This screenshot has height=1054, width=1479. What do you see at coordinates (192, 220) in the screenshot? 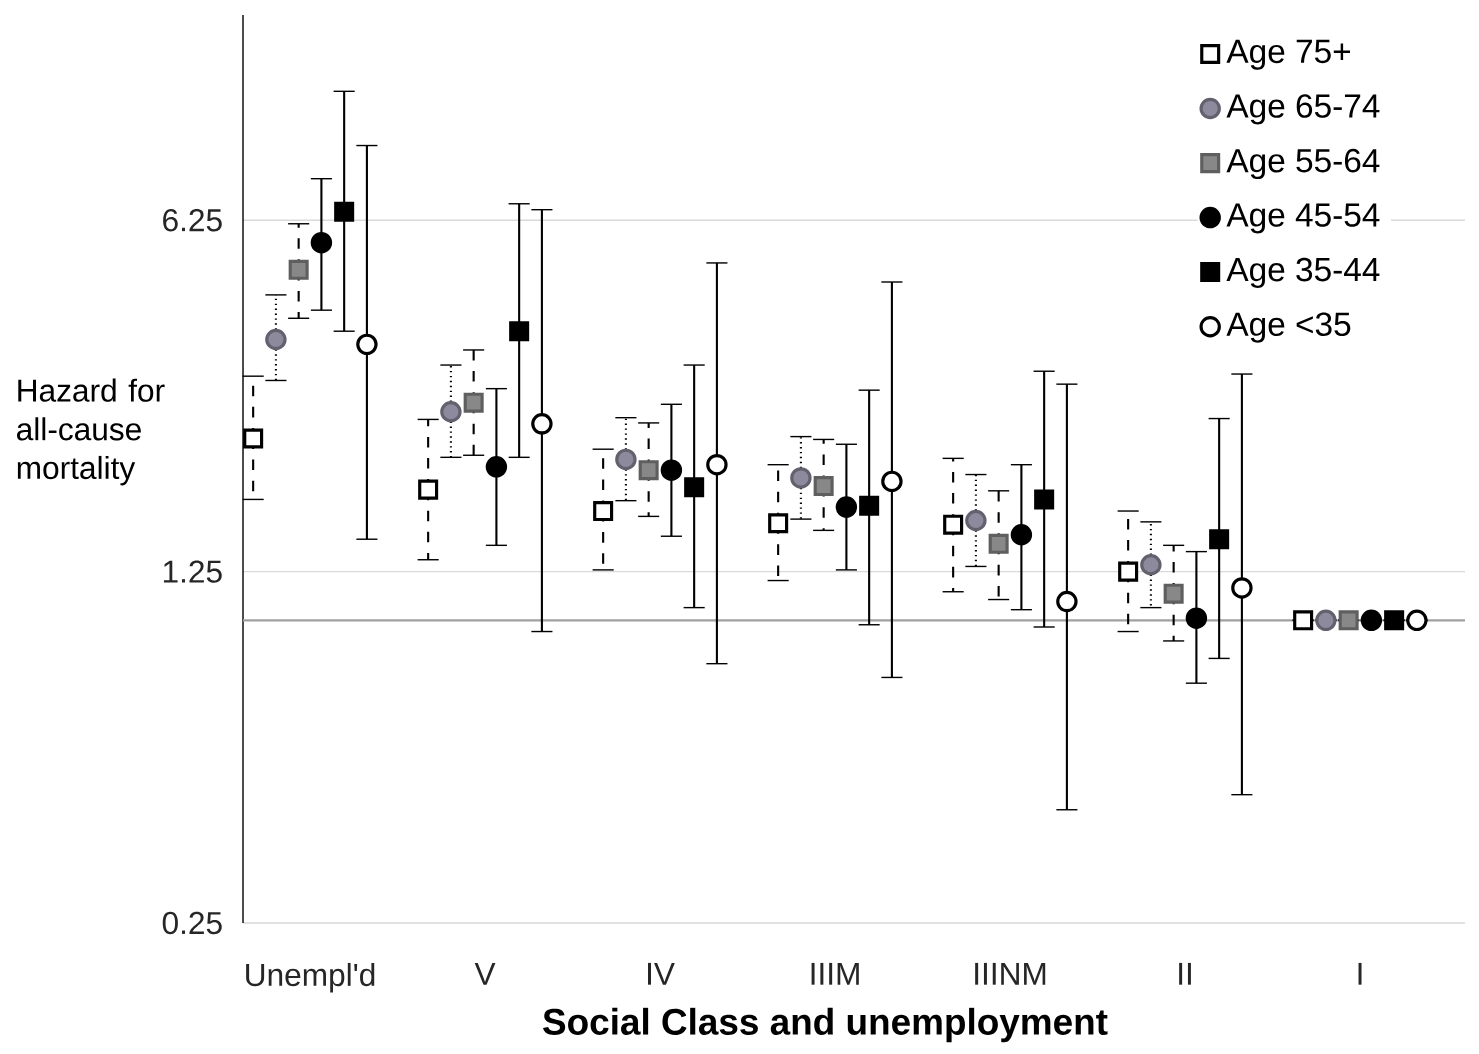
I see `y-tick-label: 6.25` at bounding box center [192, 220].